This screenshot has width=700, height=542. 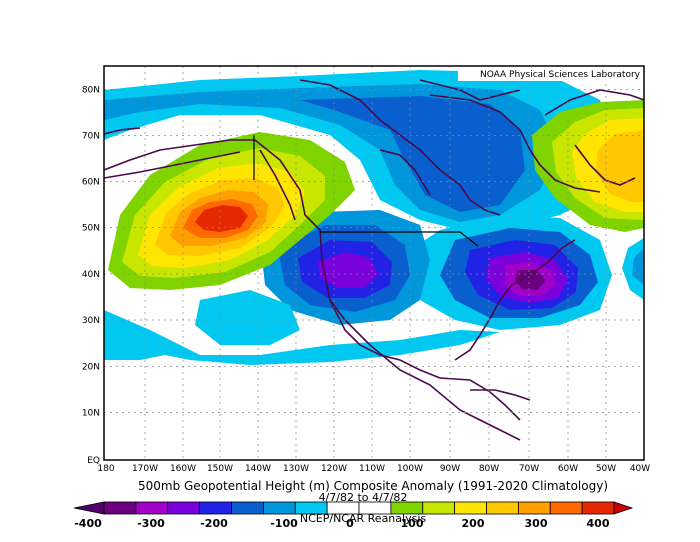 What do you see at coordinates (93, 461) in the screenshot?
I see `lat-label: EQ` at bounding box center [93, 461].